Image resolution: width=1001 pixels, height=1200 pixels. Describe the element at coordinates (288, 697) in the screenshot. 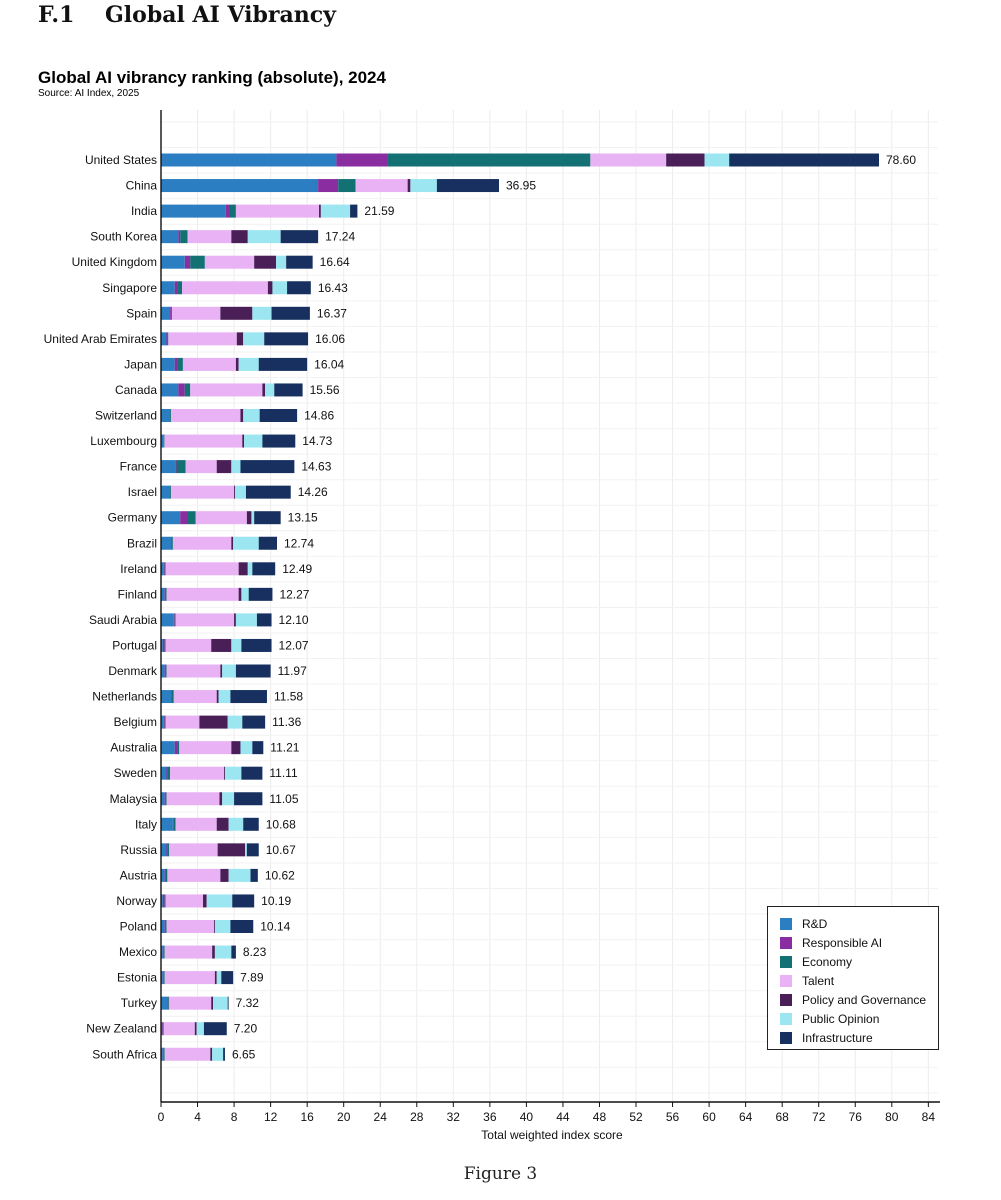

I see `value-label: 11.58` at that location.